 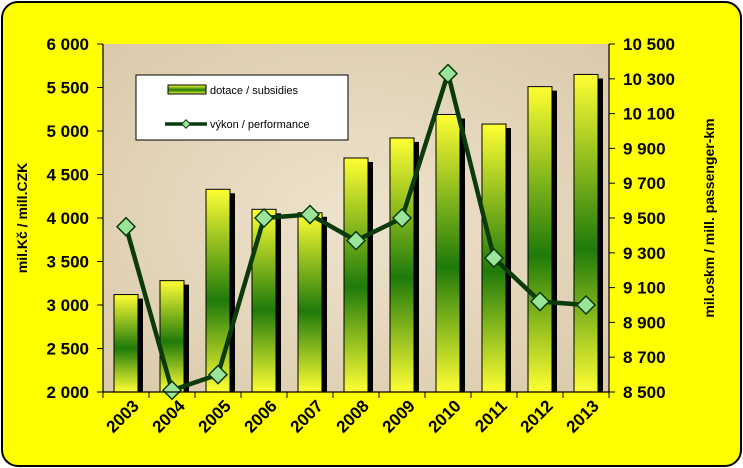 I want to click on performance-point-2008, so click(x=356, y=240).